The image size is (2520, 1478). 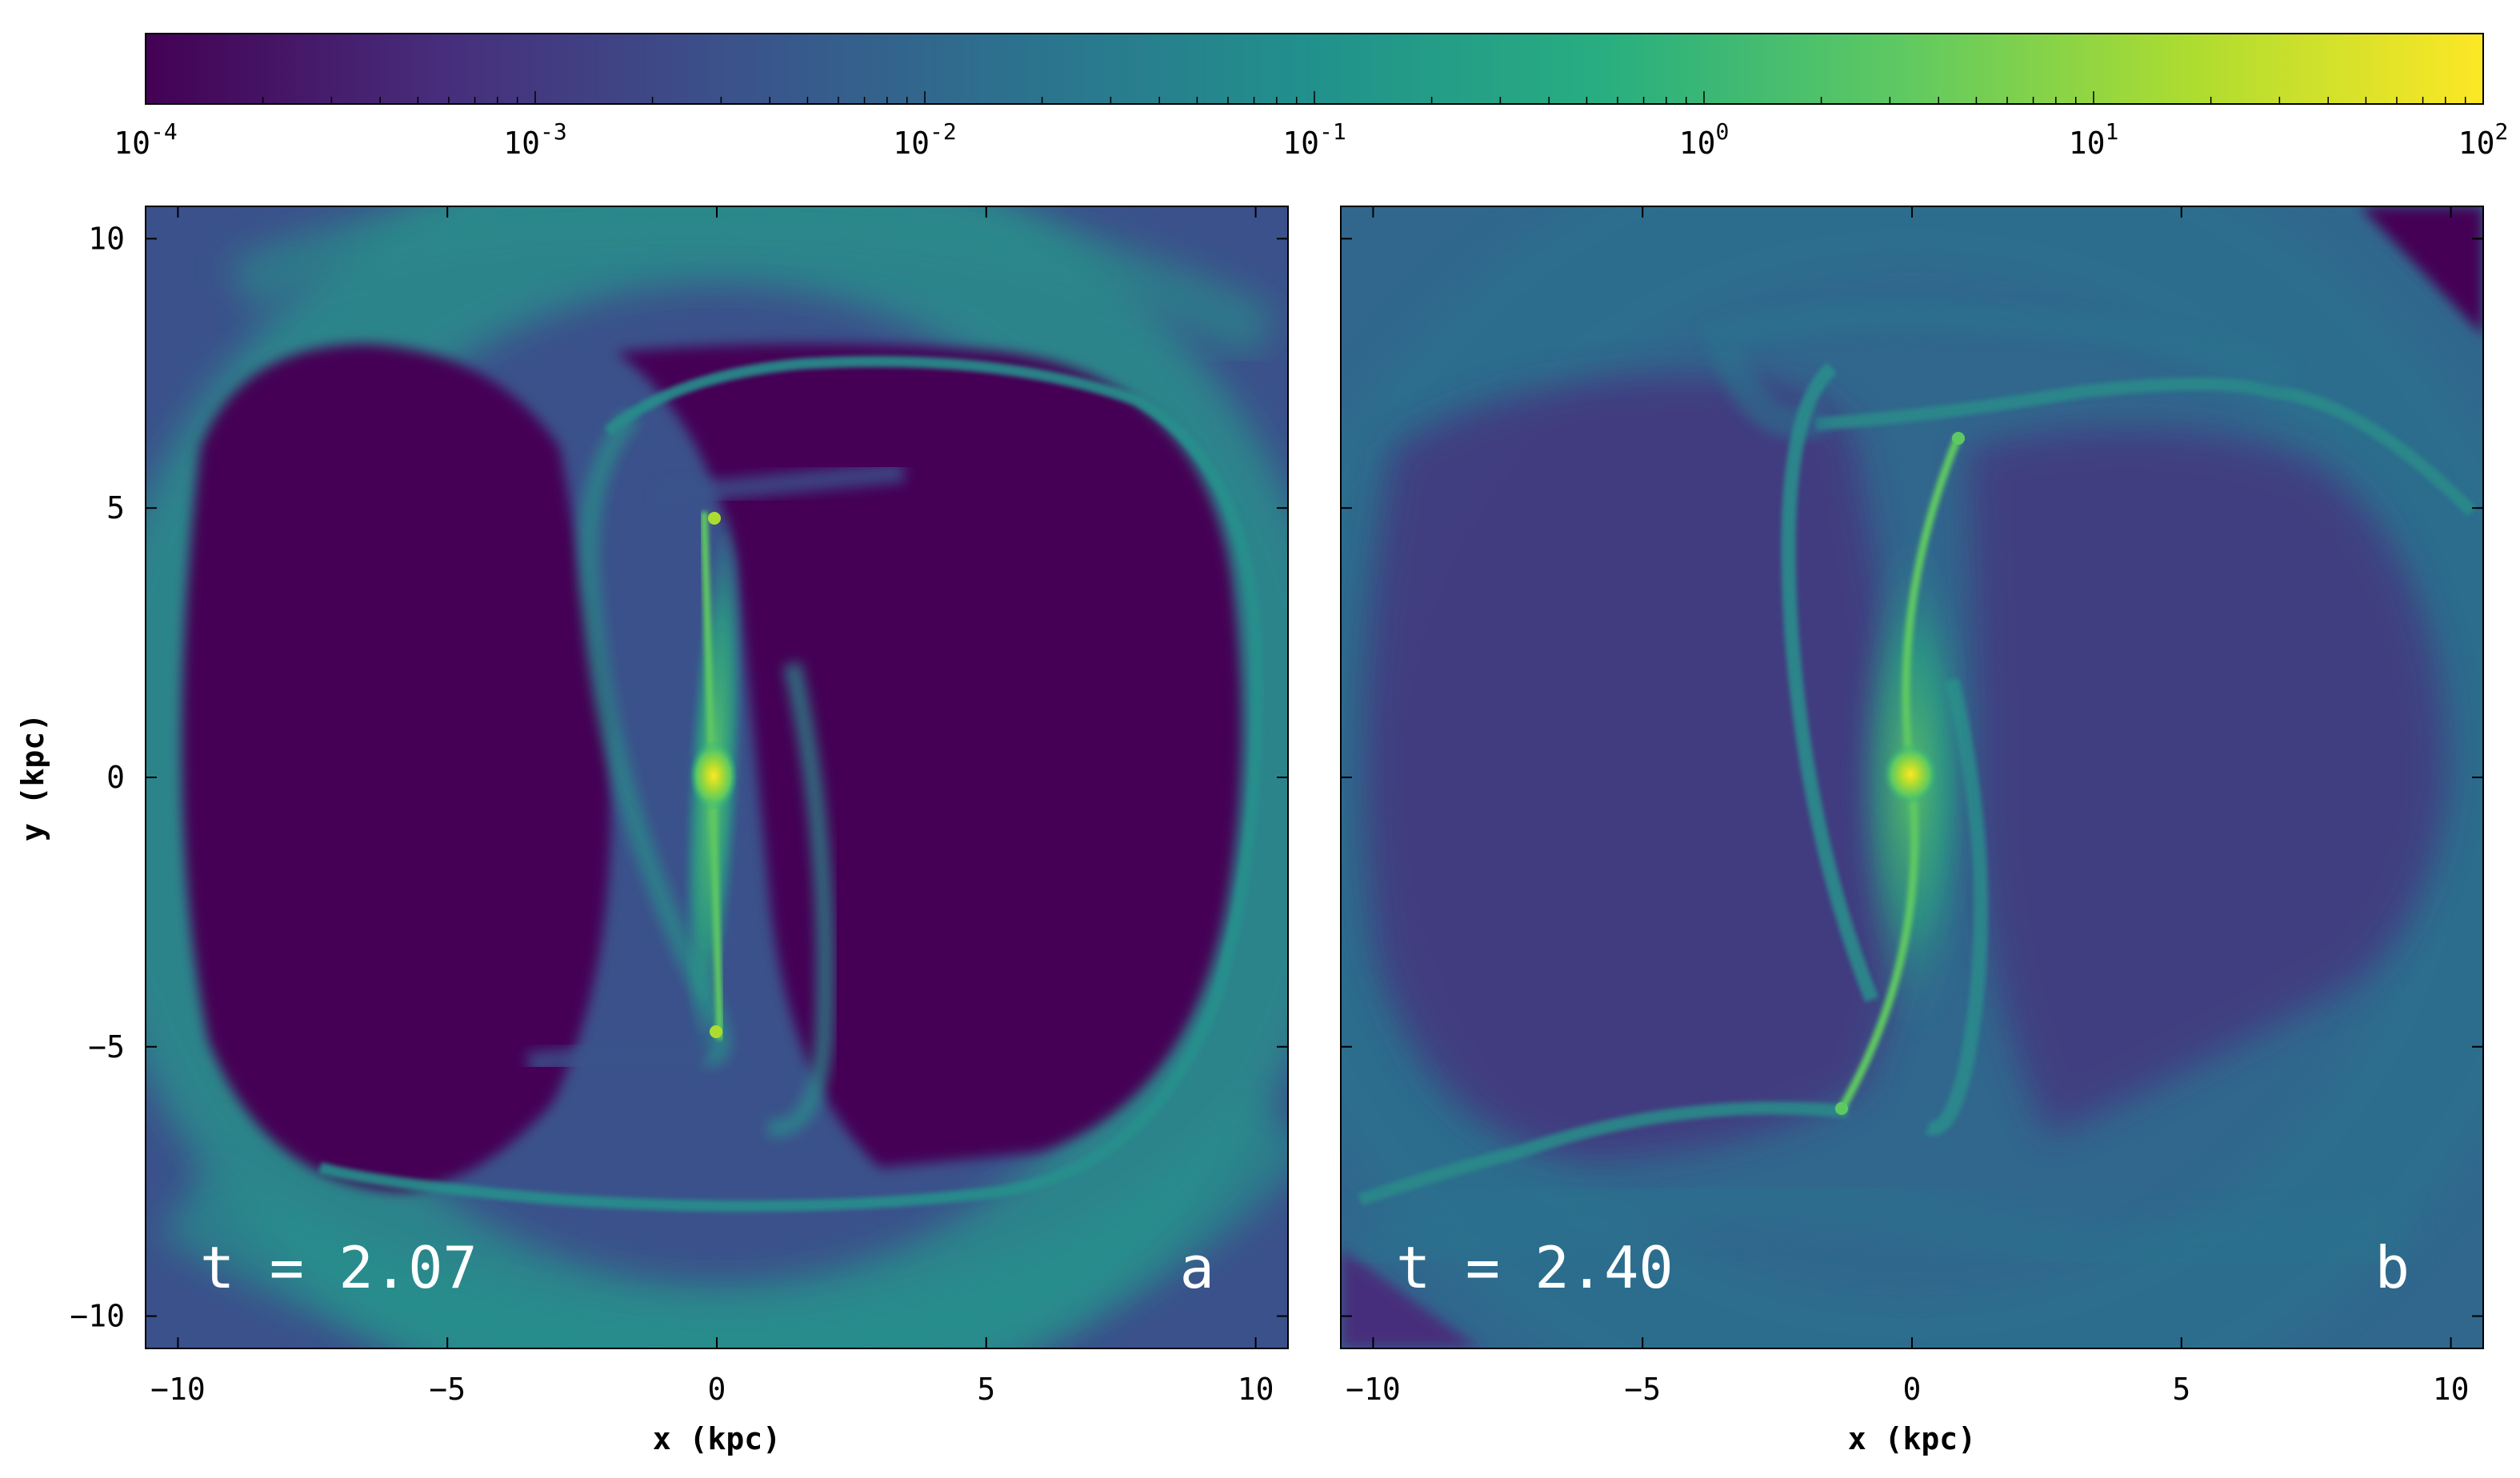 I want to click on colorbar-tick-label: 10², so click(x=2483, y=139).